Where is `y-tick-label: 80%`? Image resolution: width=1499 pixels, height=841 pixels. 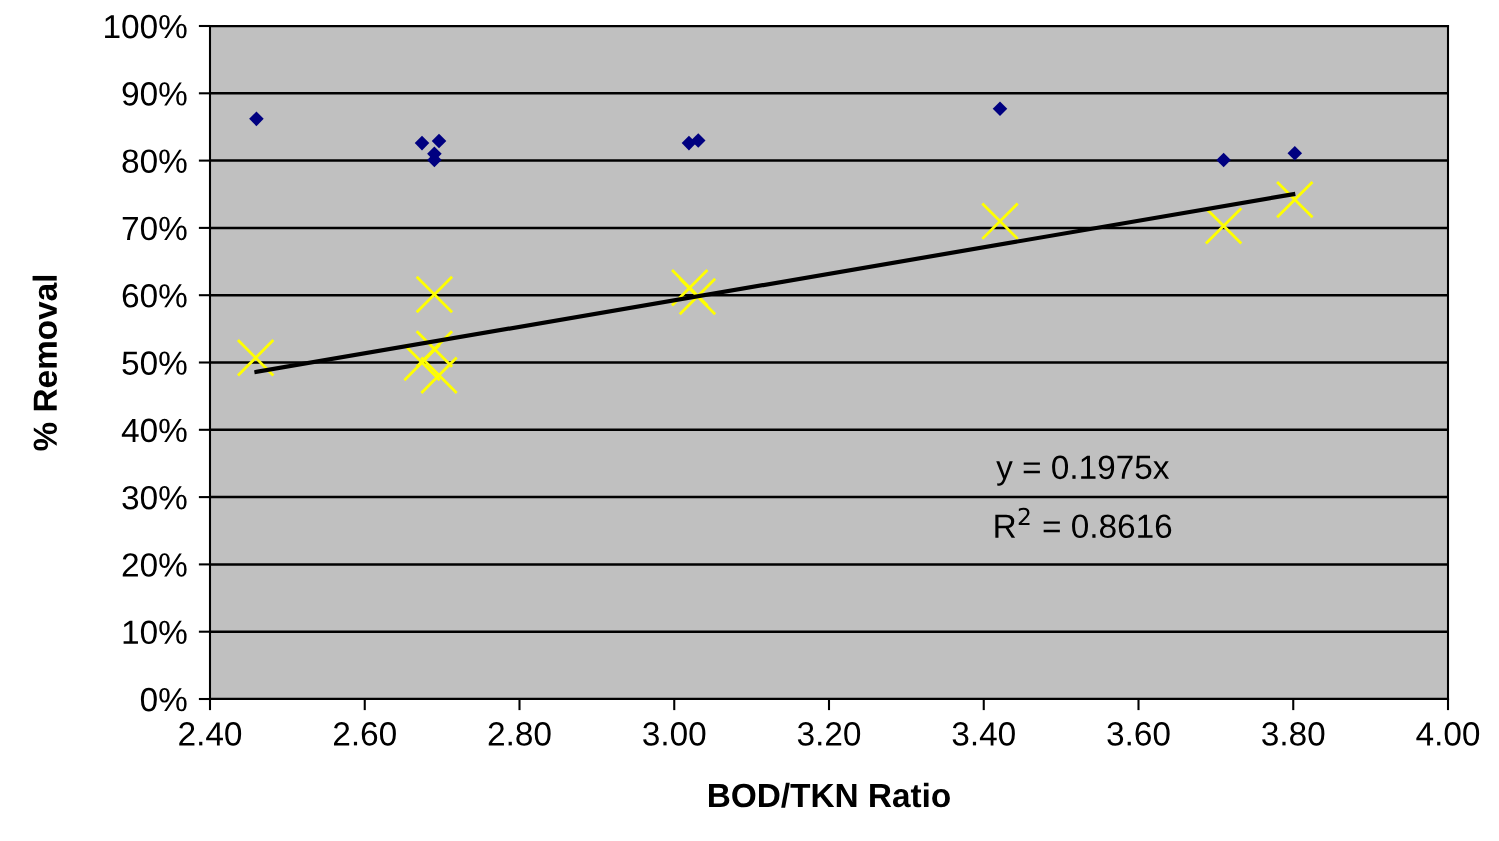 y-tick-label: 80% is located at coordinates (154, 161).